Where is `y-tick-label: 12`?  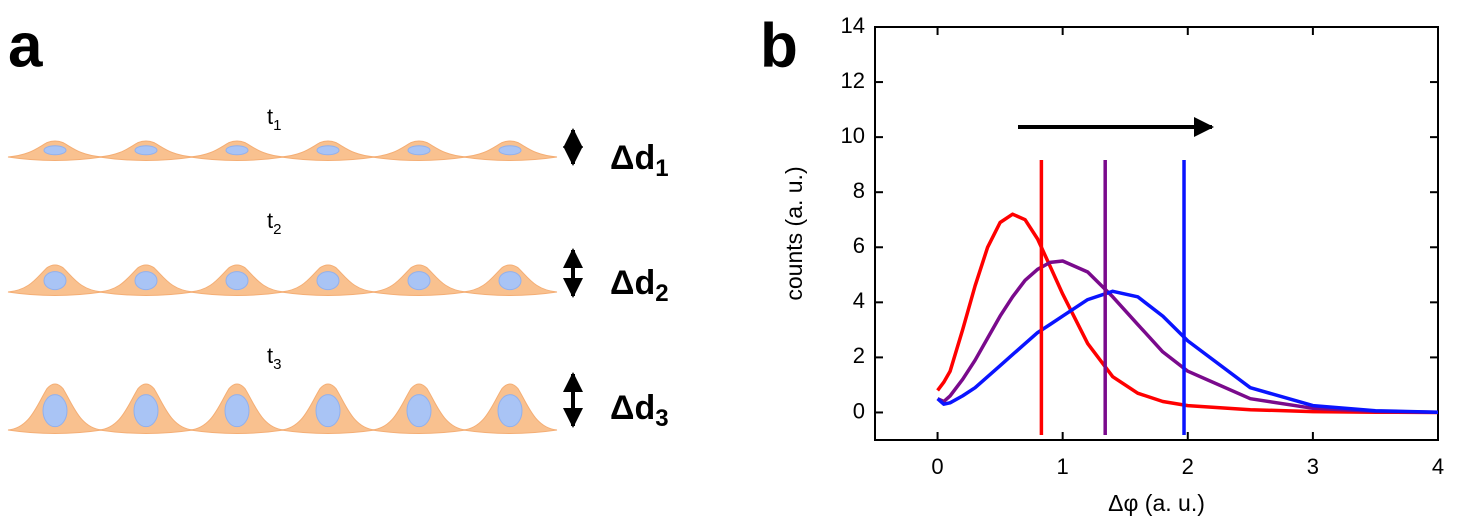 y-tick-label: 12 is located at coordinates (853, 80).